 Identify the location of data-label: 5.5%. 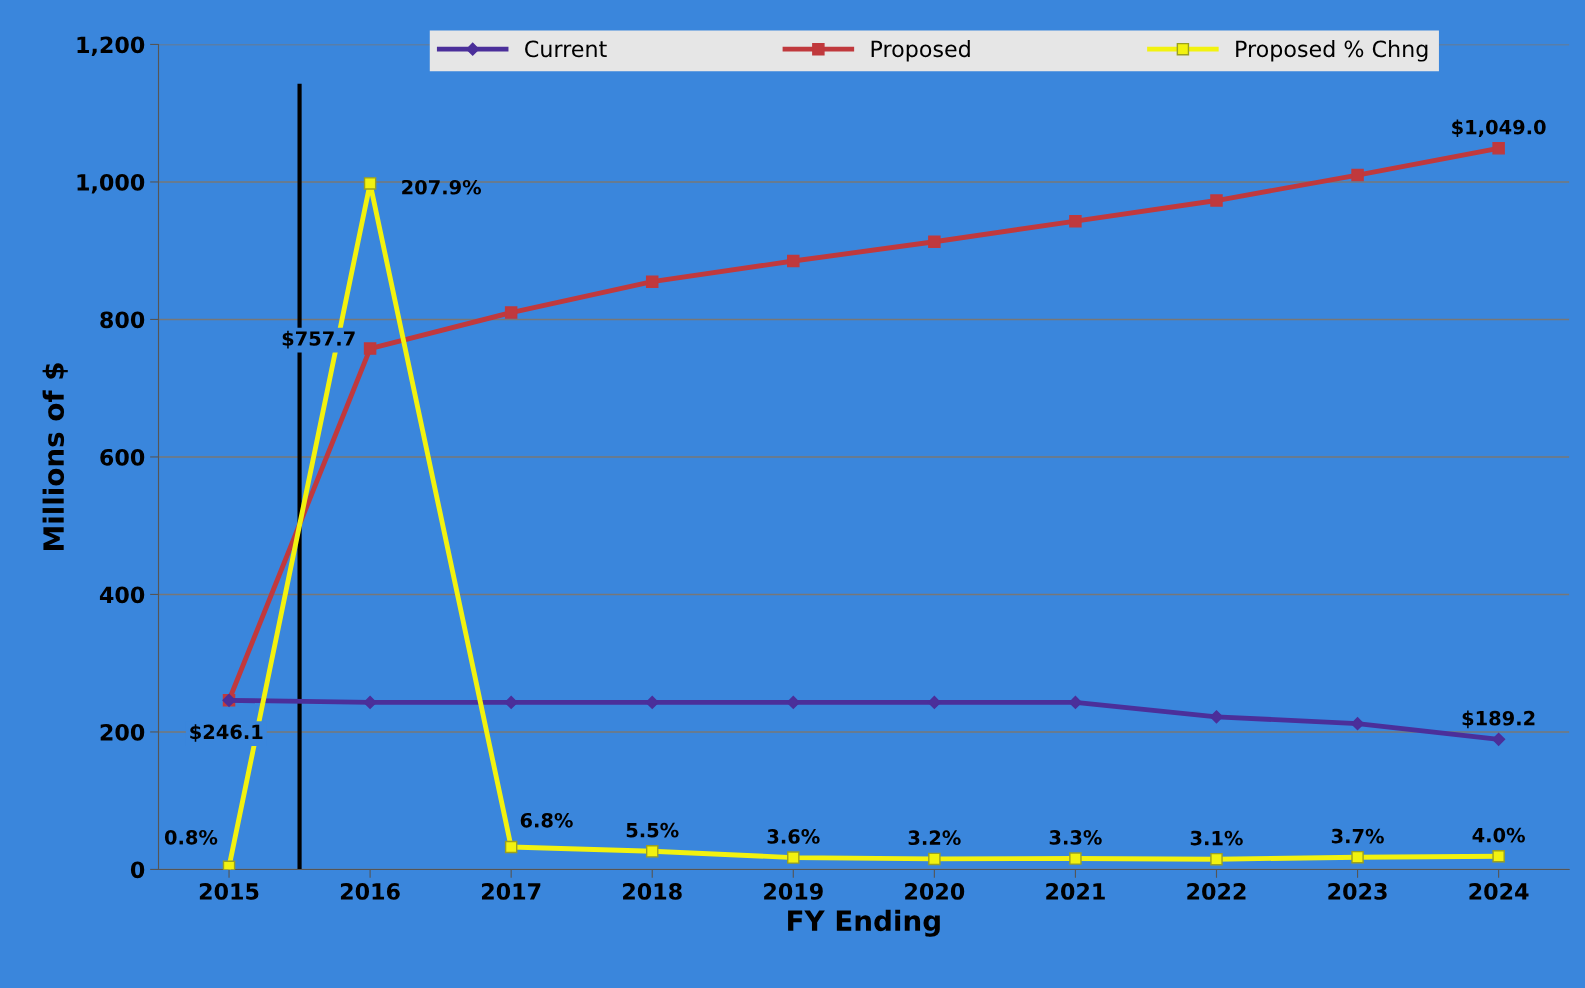
(652, 830).